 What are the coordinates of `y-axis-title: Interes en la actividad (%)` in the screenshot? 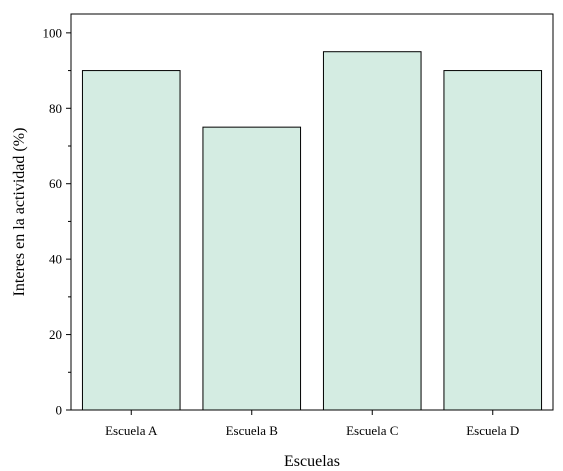 It's located at (19, 212).